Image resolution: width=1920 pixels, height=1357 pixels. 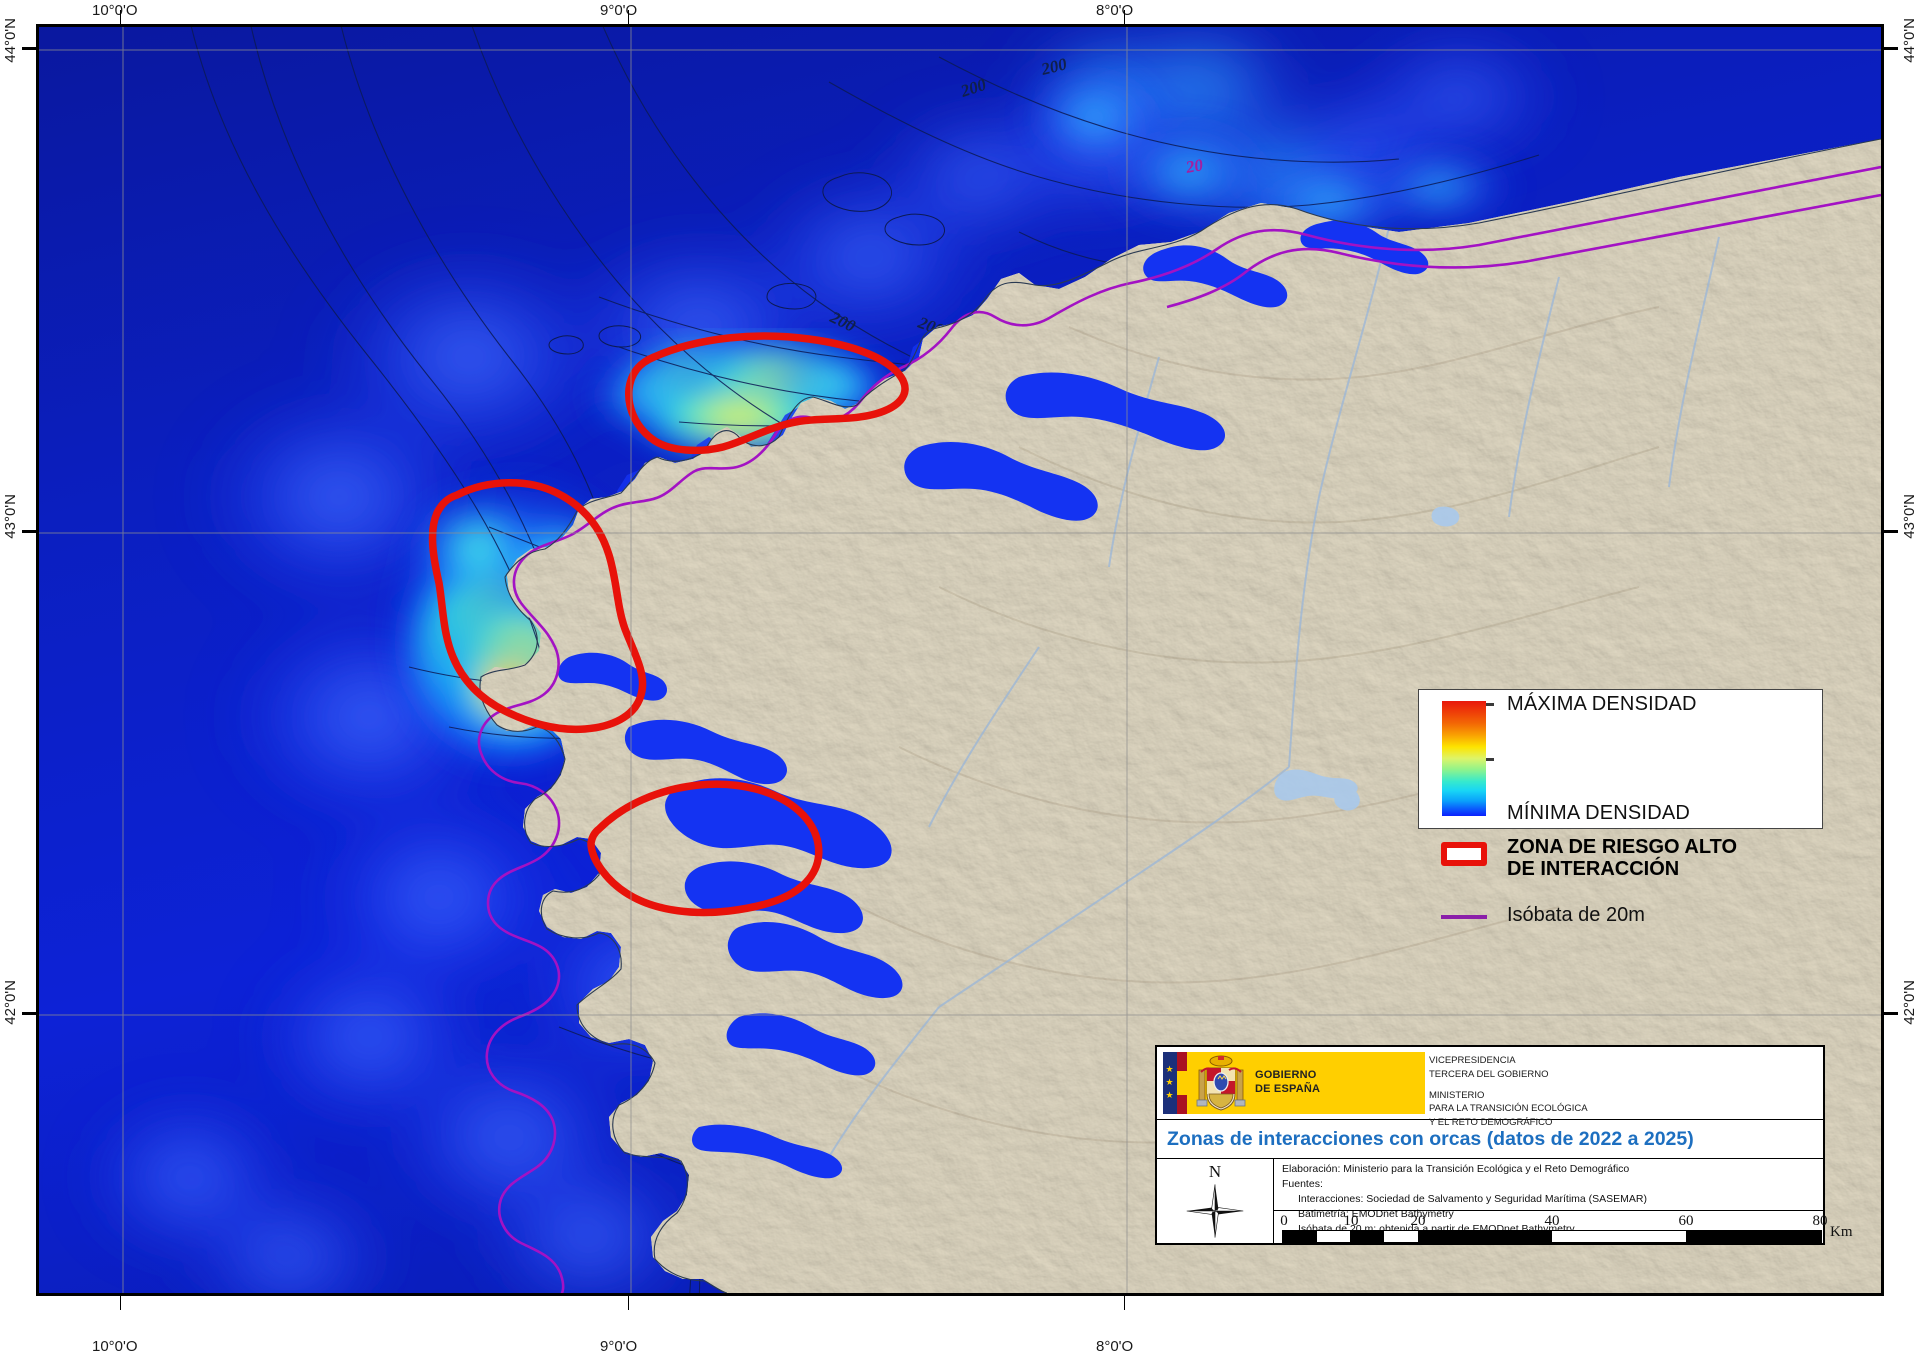 I want to click on spain-flag-bar: ★ ★ ★, so click(x=1175, y=1083).